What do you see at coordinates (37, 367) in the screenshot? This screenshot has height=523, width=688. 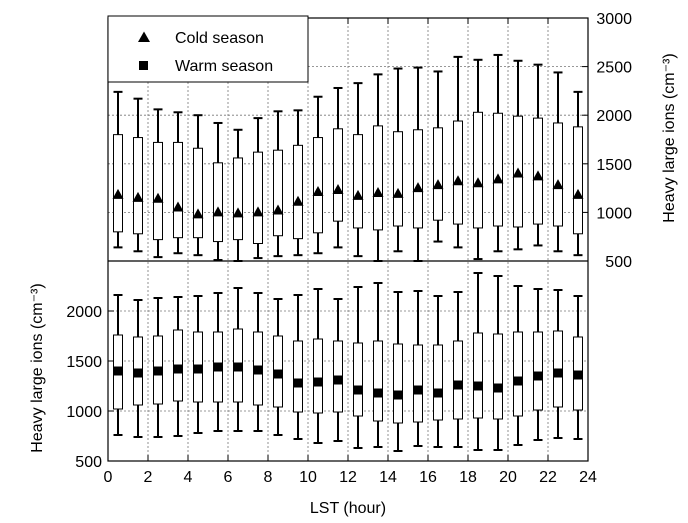 I see `left-y-axis-title: Heavy large ions (cm⁻³)` at bounding box center [37, 367].